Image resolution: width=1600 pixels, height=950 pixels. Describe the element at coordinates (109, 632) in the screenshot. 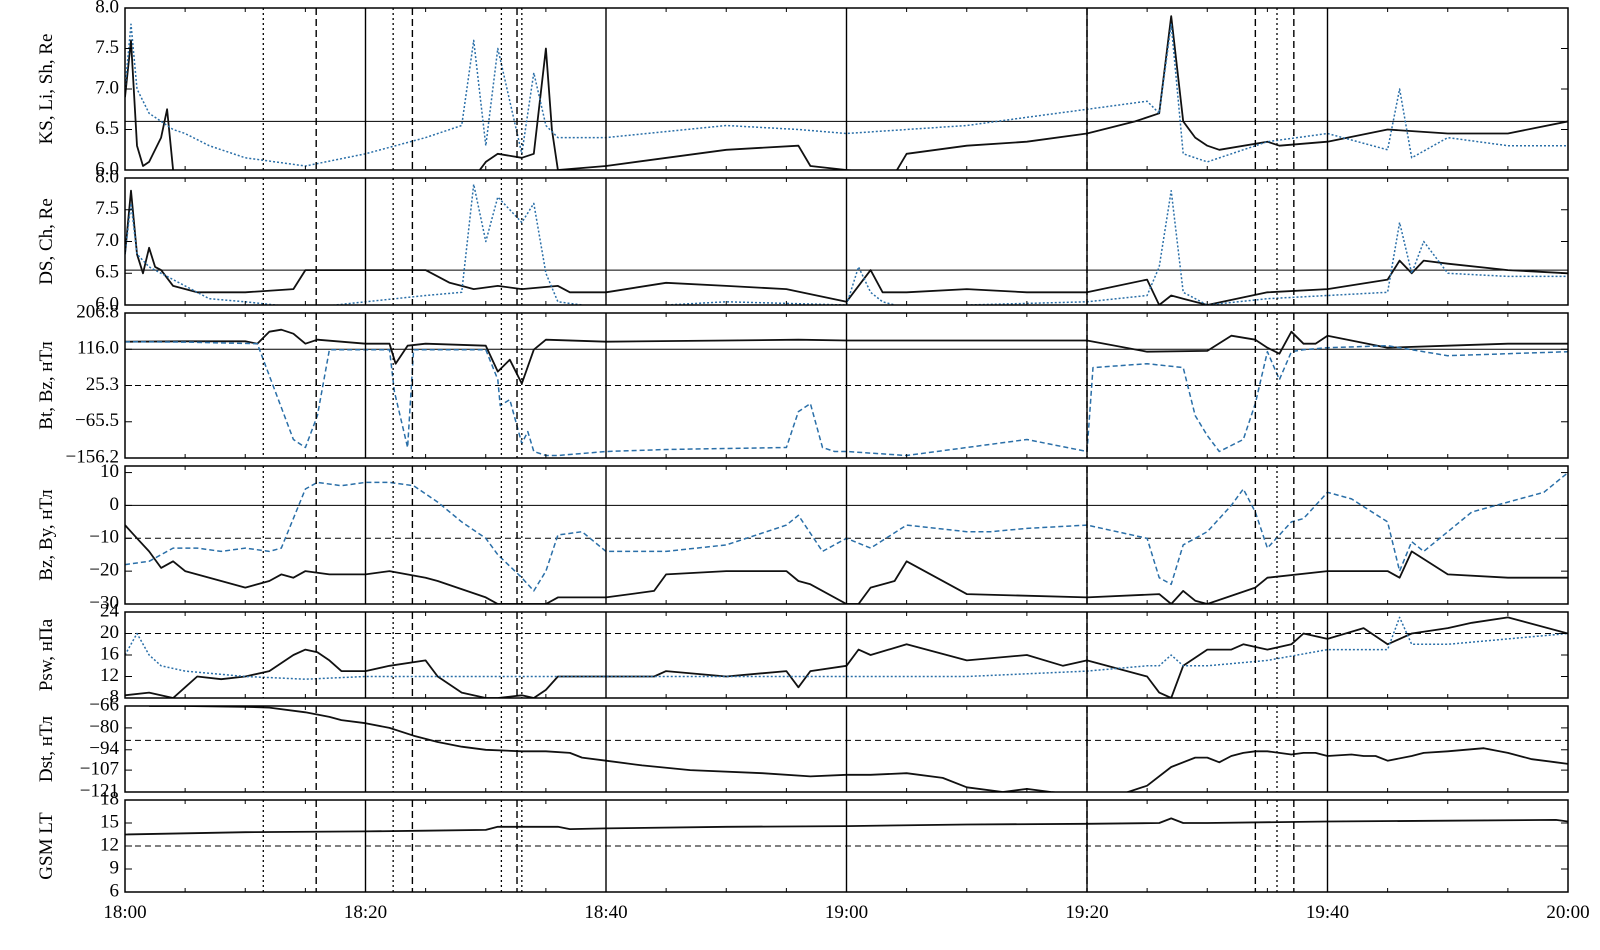

I see `y-tick-label: 20` at that location.